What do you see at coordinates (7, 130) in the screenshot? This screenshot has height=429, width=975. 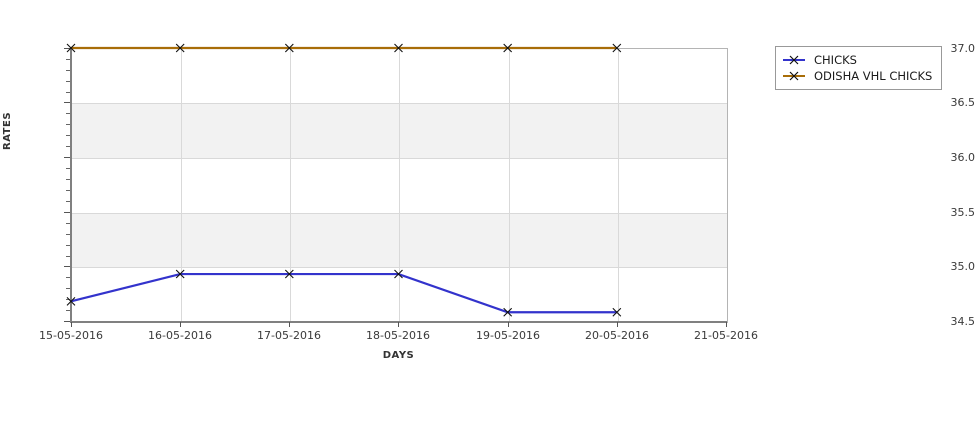 I see `y-axis-title: RATES` at bounding box center [7, 130].